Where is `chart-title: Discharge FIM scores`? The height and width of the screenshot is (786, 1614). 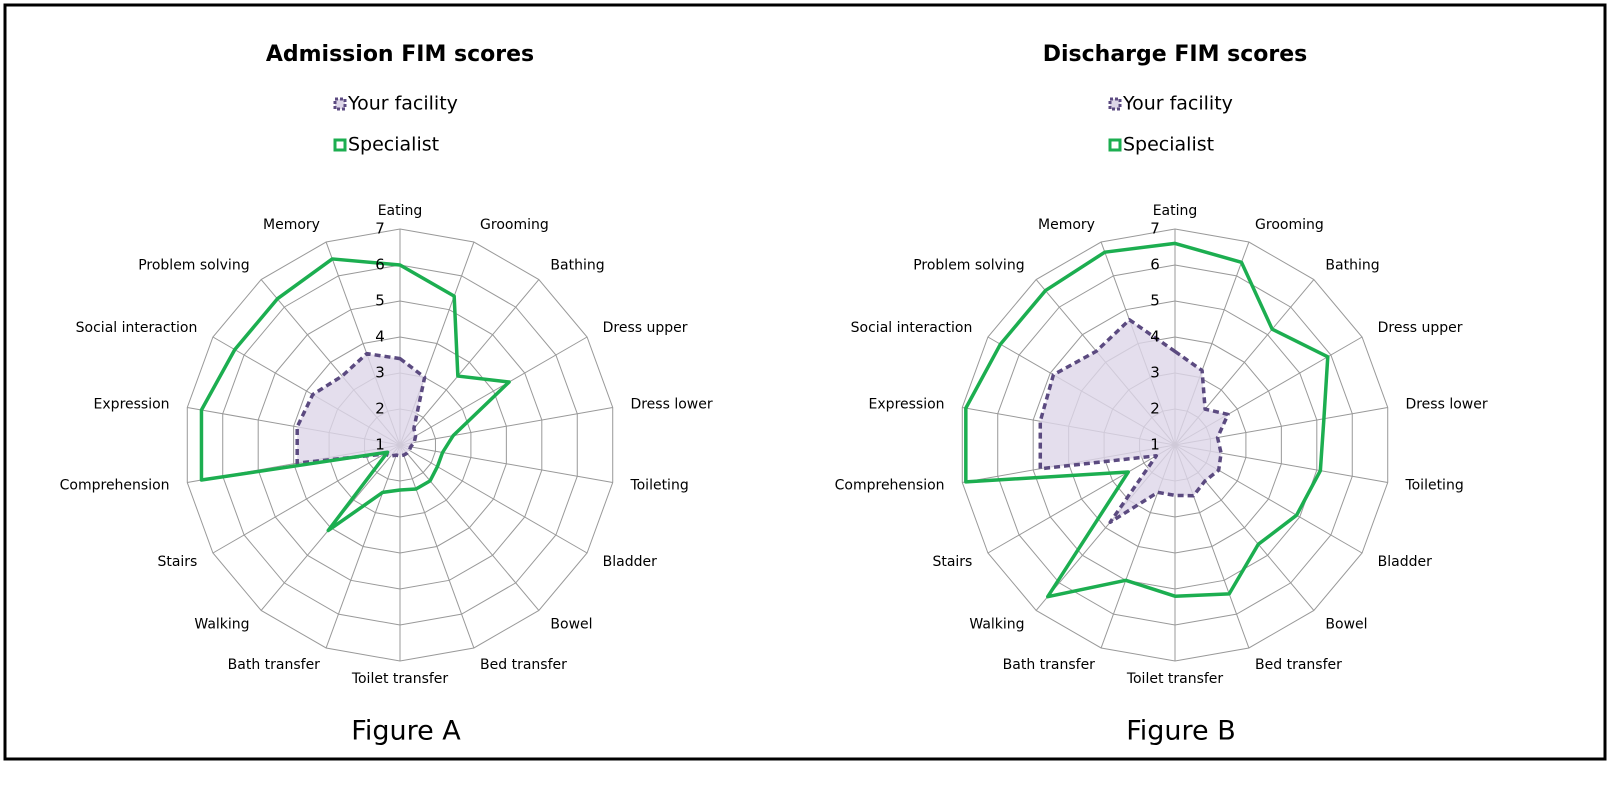
chart-title: Discharge FIM scores is located at coordinates (1175, 54).